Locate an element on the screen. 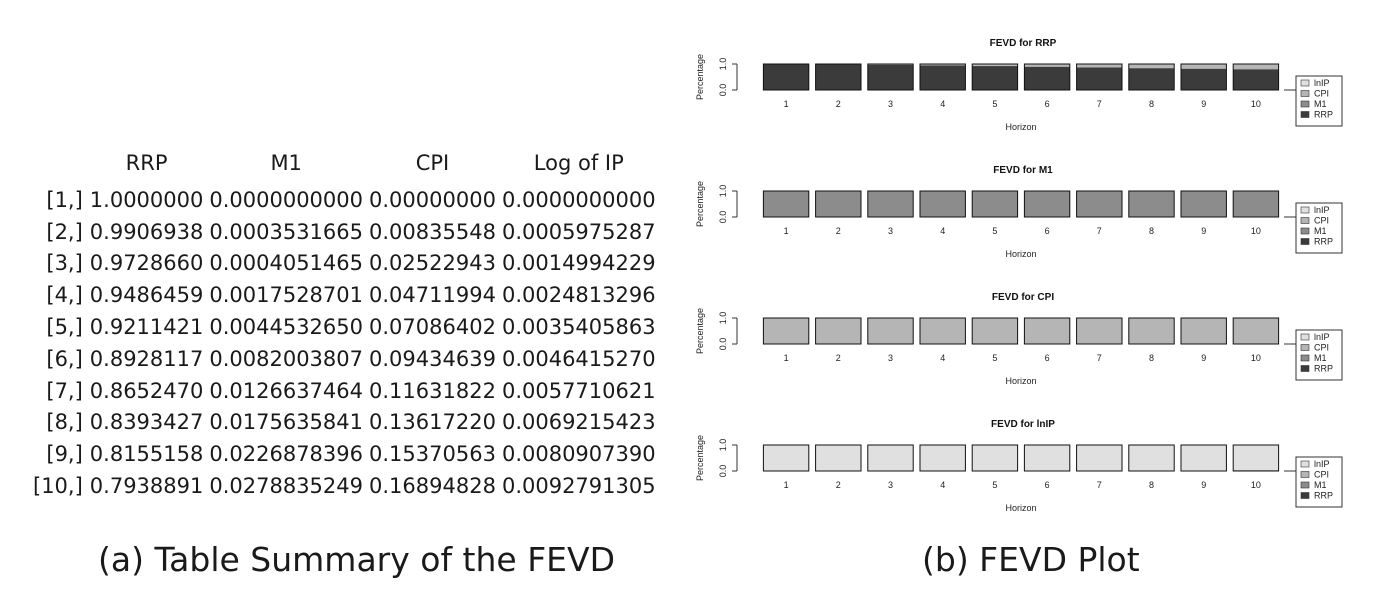 This screenshot has height=614, width=1400. row-label: [4,] is located at coordinates (64, 295).